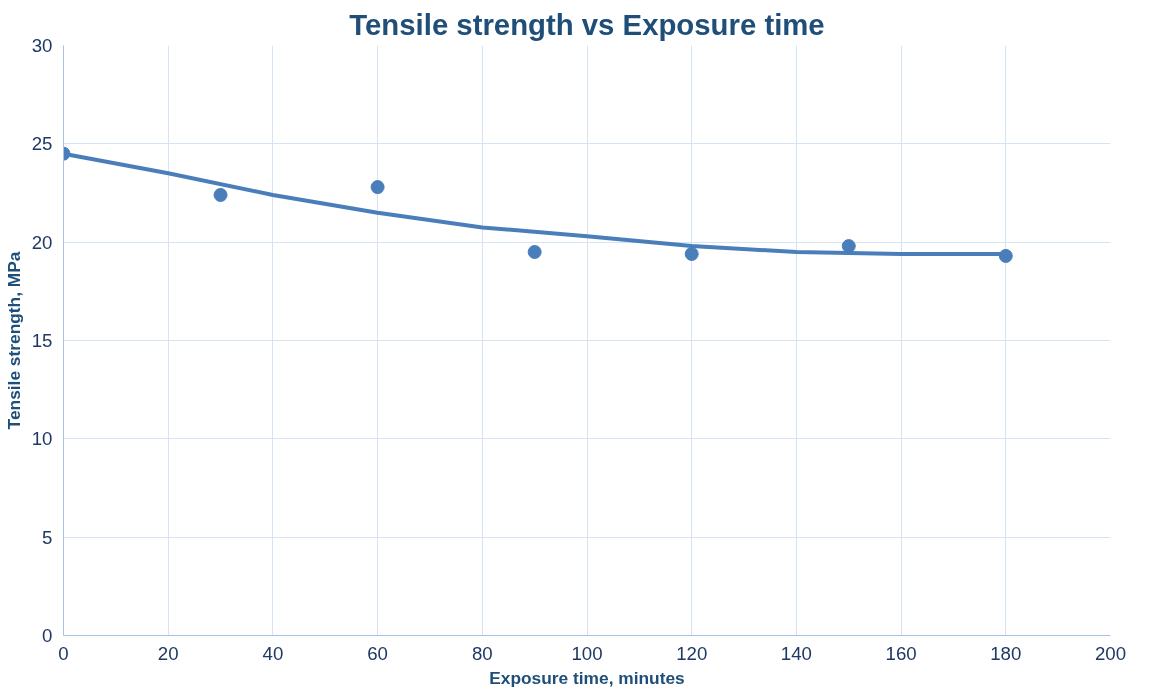 The height and width of the screenshot is (698, 1157). What do you see at coordinates (587, 677) in the screenshot?
I see `x-axis-title: Exposure time, minutes` at bounding box center [587, 677].